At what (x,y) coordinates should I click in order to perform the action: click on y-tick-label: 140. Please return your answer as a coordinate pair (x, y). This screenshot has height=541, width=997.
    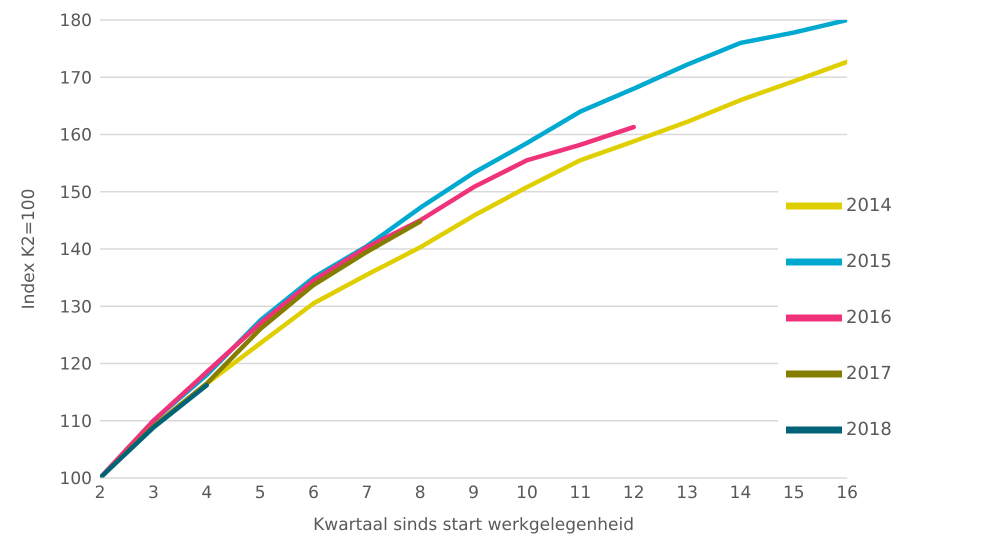
    Looking at the image, I should click on (76, 250).